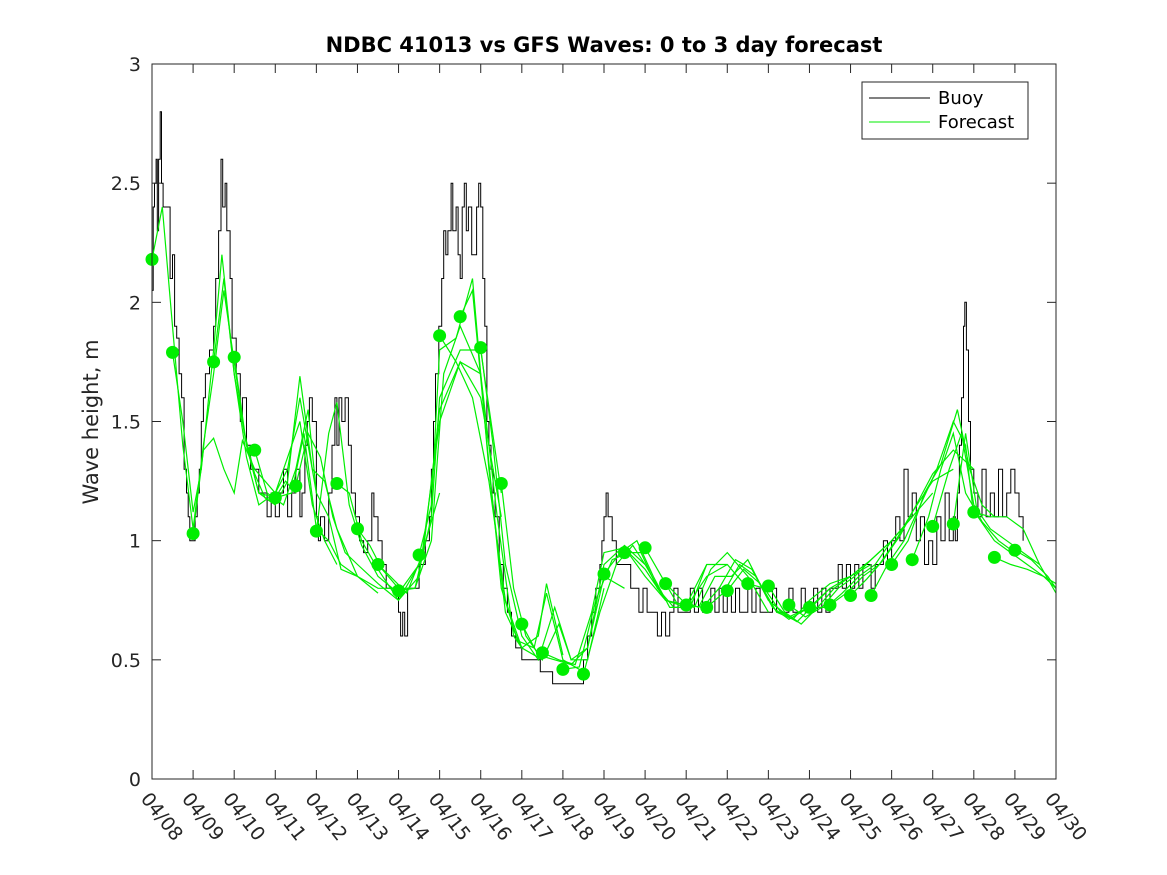 The height and width of the screenshot is (875, 1167). Describe the element at coordinates (961, 98) in the screenshot. I see `legend-buoy-label: Buoy` at that location.